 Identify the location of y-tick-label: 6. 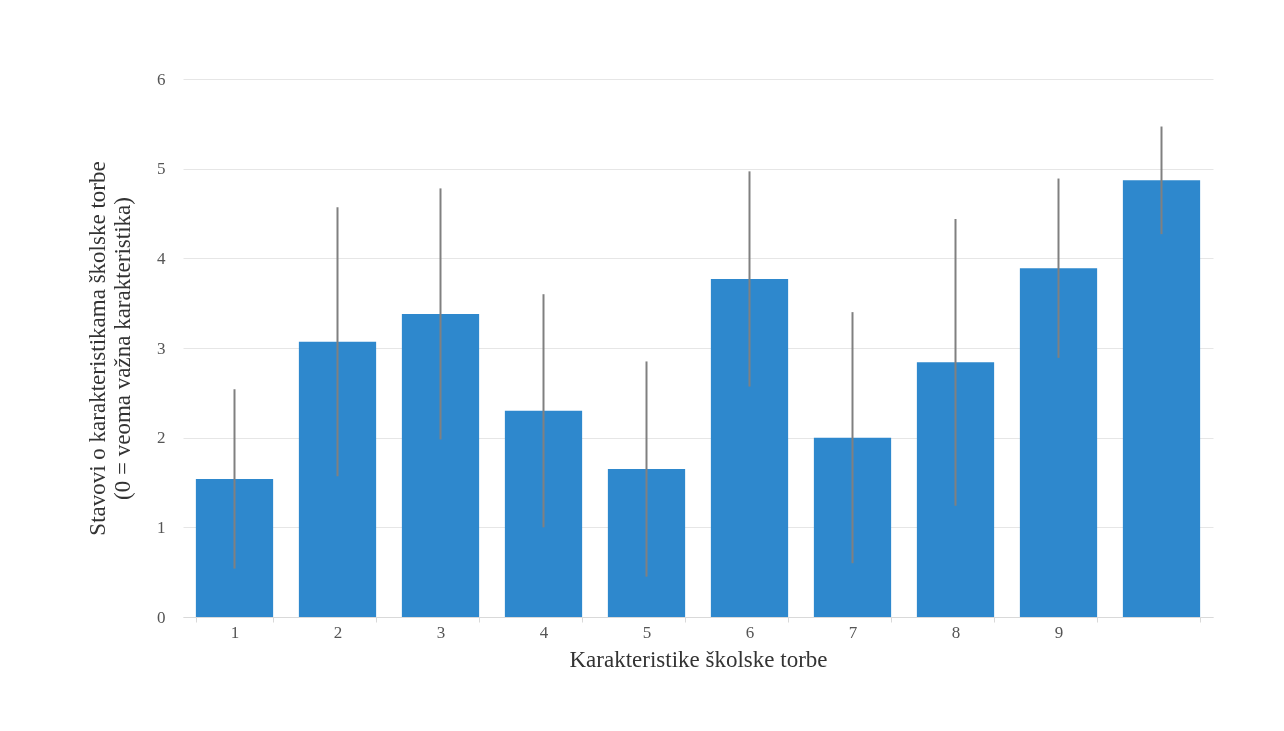
(161, 79).